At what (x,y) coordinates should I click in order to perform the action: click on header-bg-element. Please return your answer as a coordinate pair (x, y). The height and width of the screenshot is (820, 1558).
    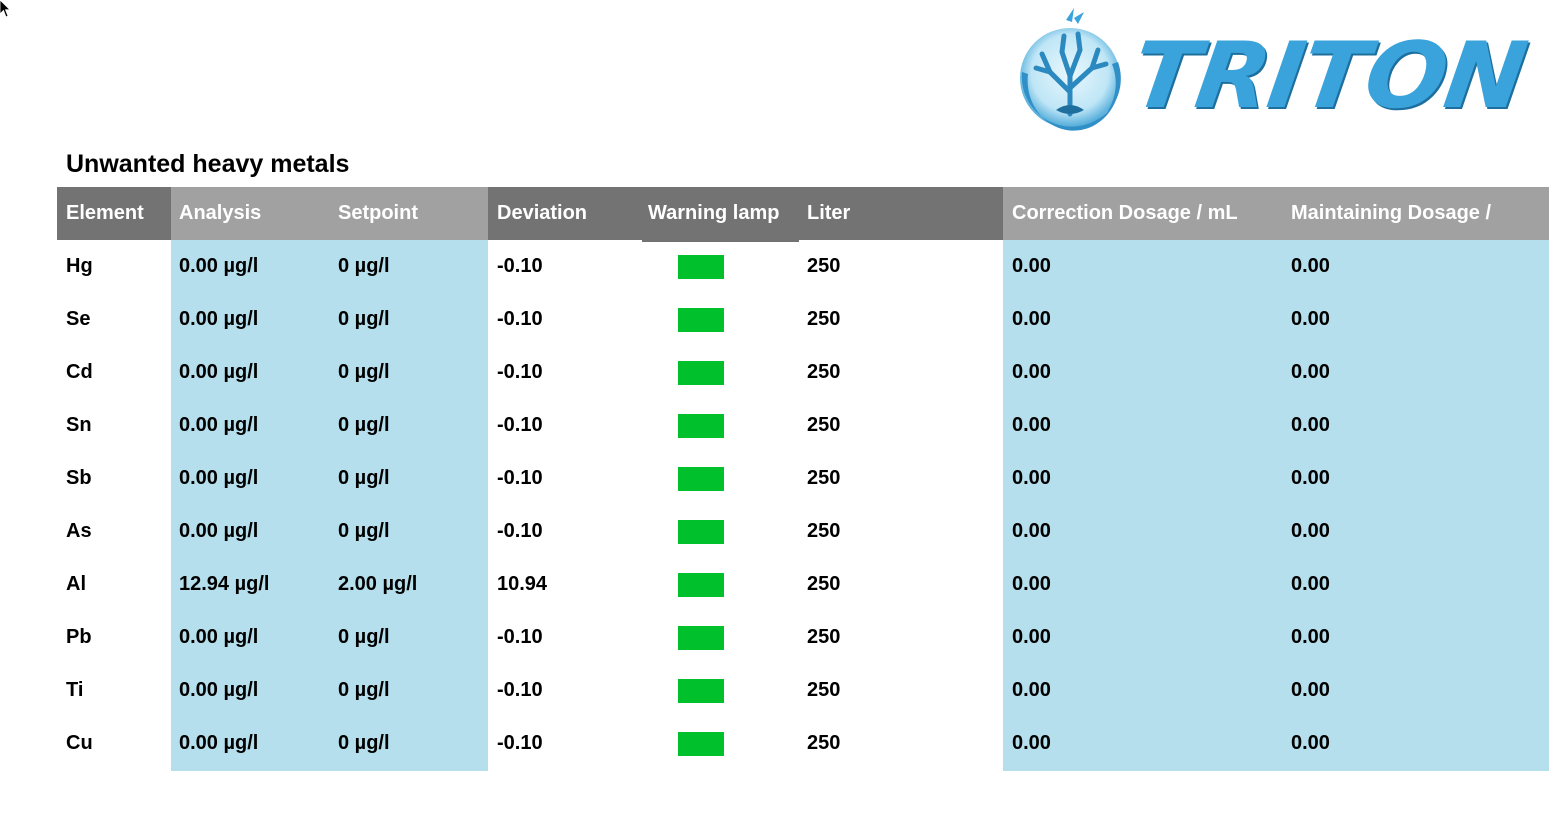
    Looking at the image, I should click on (114, 213).